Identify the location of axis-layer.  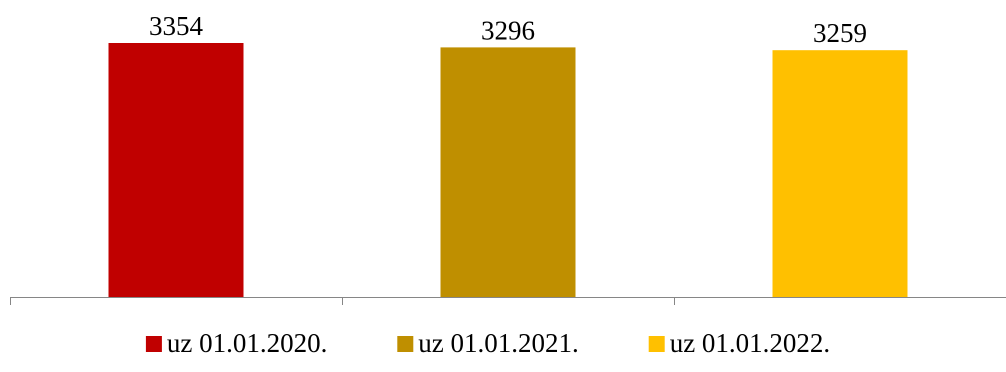
(508, 301).